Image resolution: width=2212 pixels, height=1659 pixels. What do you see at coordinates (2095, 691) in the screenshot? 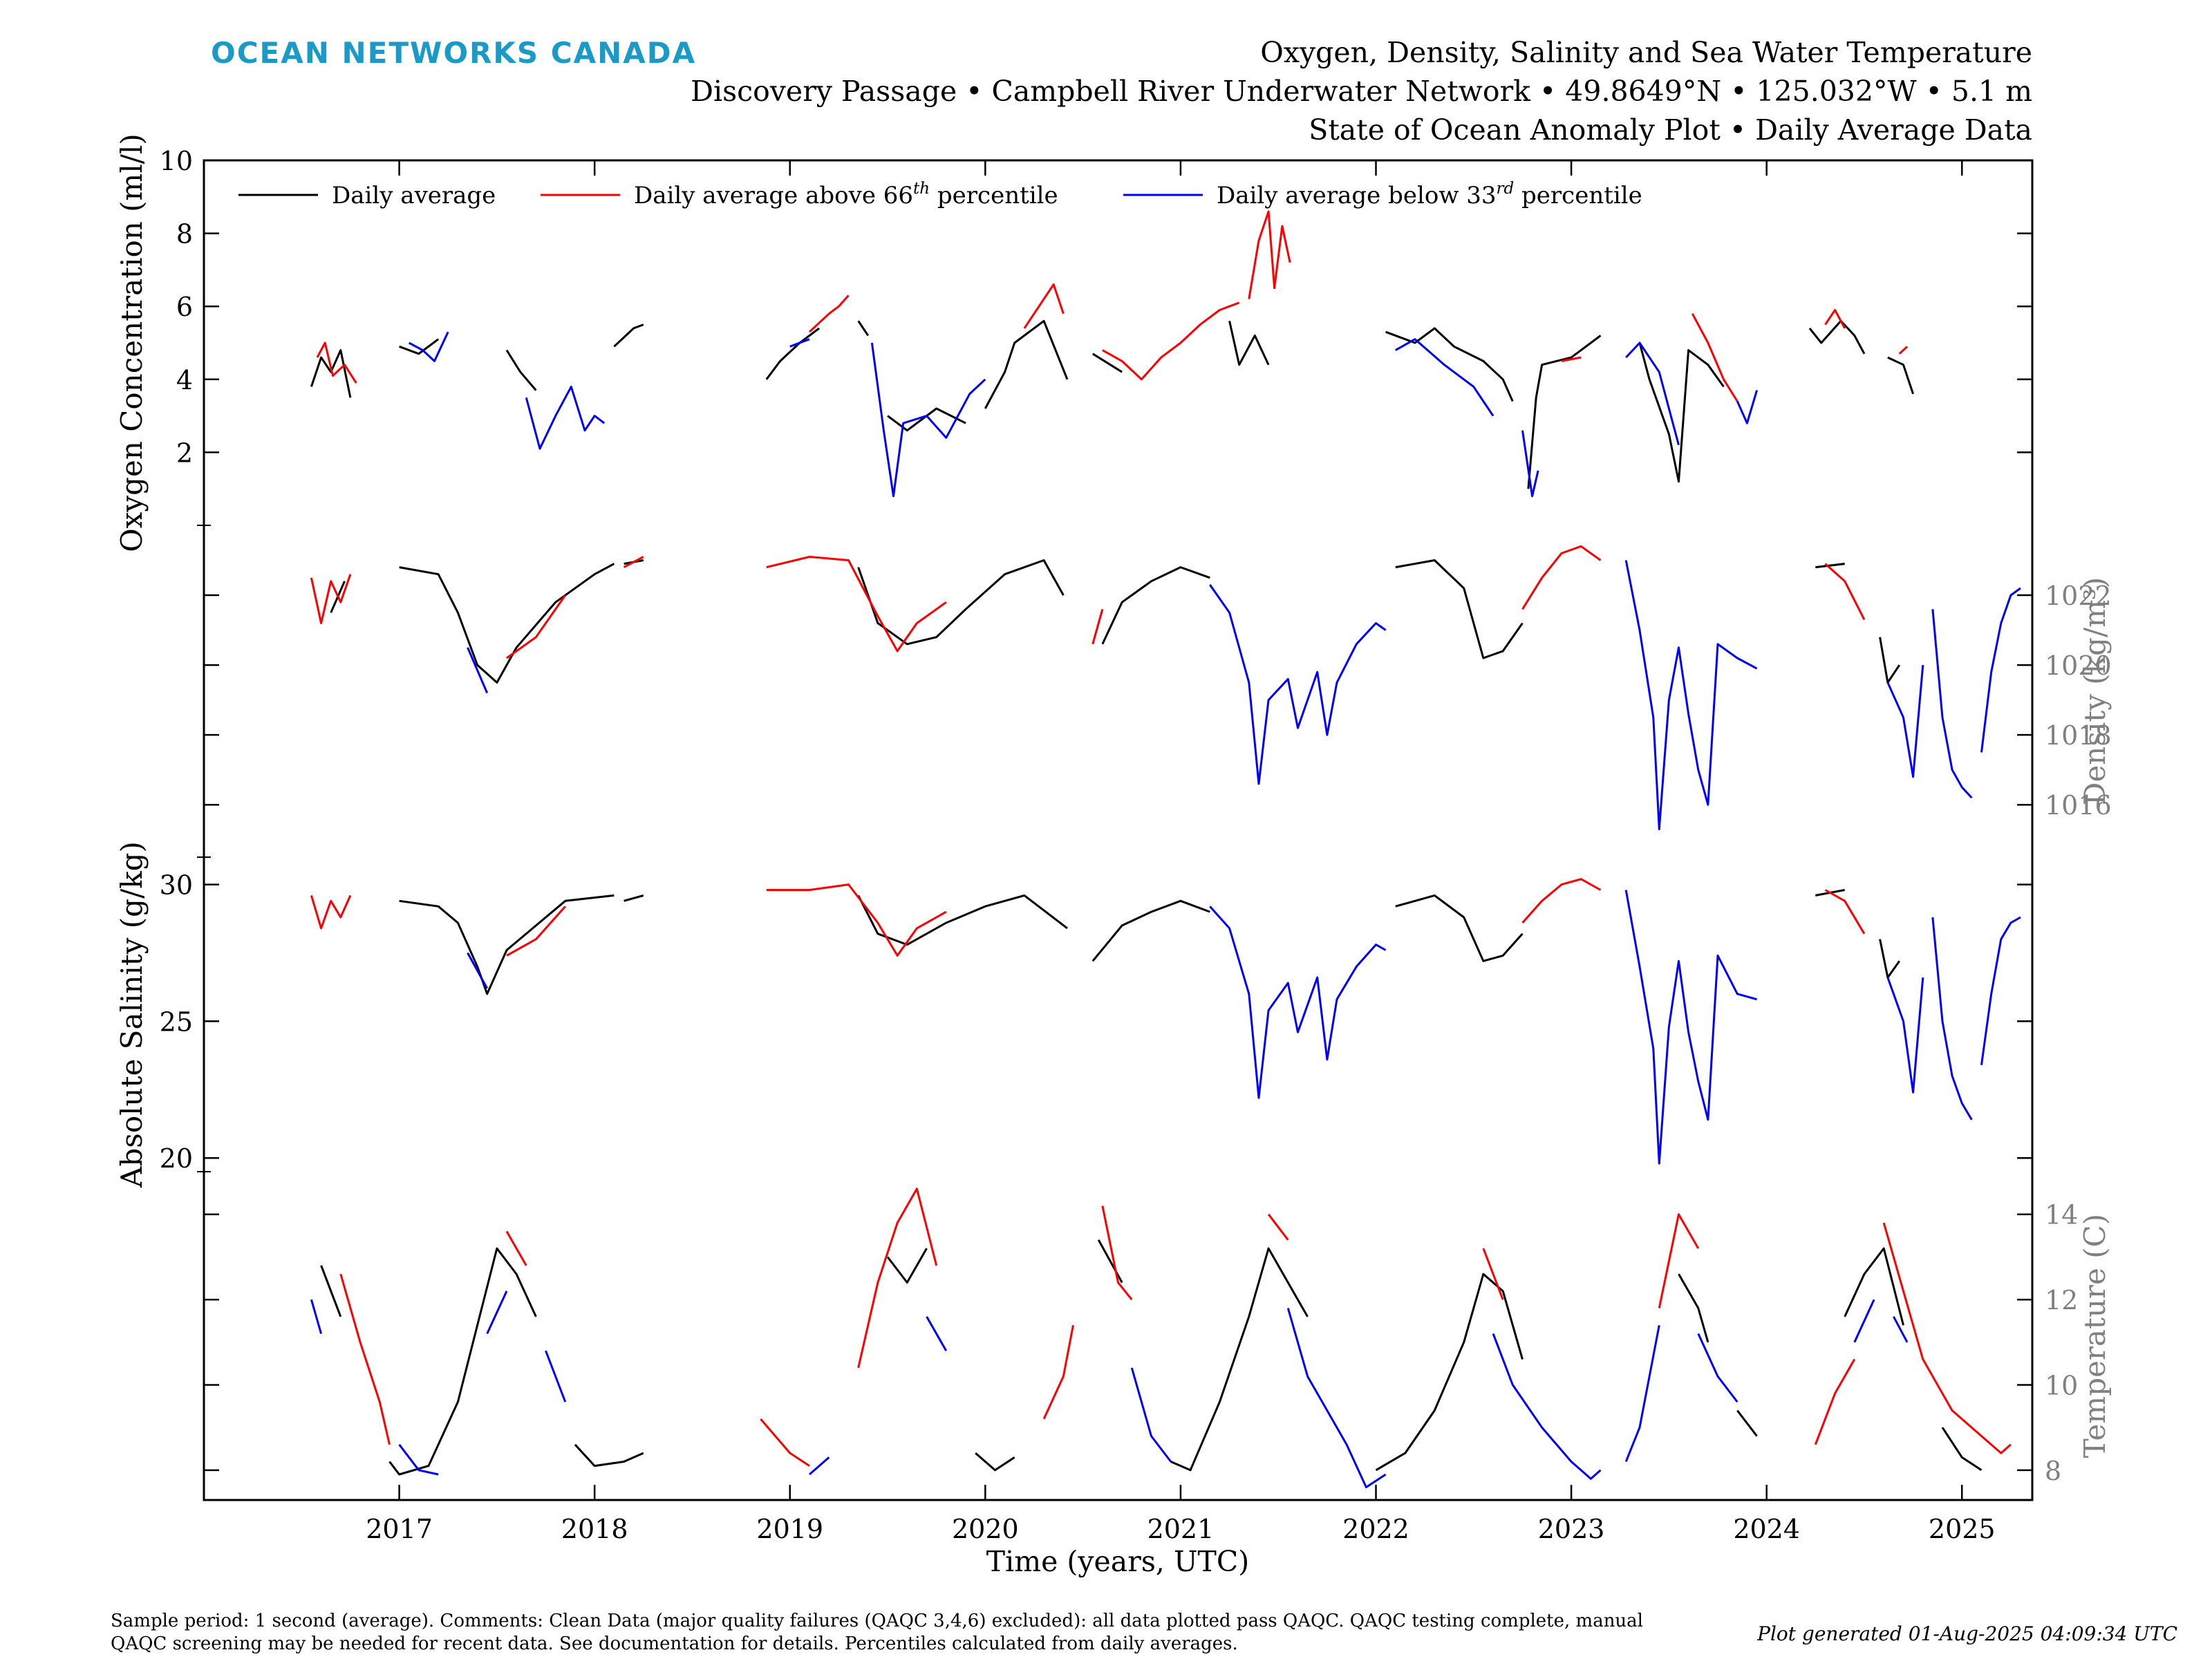
I see `y-axis-label: Density (kg/m³)` at bounding box center [2095, 691].